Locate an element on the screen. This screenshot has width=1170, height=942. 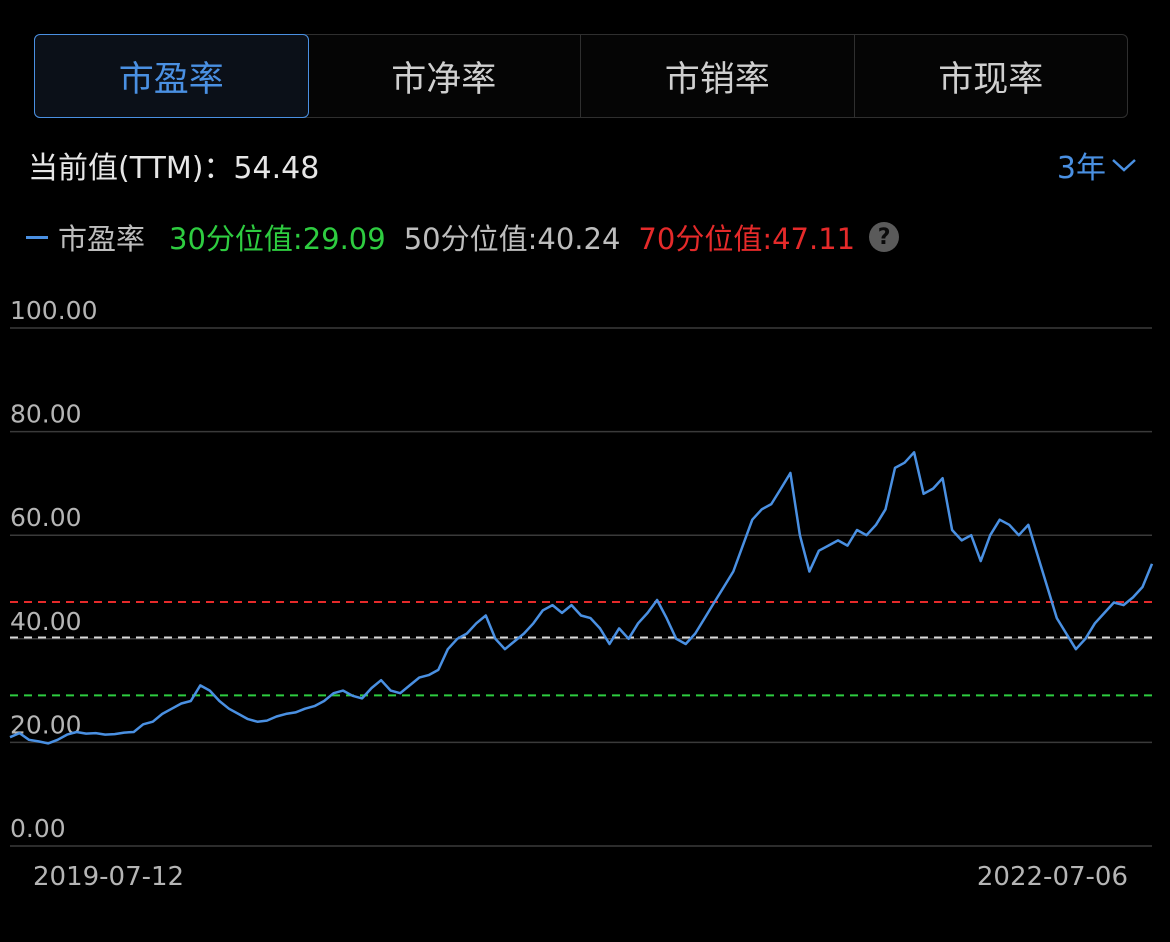
range-label: 3年 is located at coordinates (1081, 168).